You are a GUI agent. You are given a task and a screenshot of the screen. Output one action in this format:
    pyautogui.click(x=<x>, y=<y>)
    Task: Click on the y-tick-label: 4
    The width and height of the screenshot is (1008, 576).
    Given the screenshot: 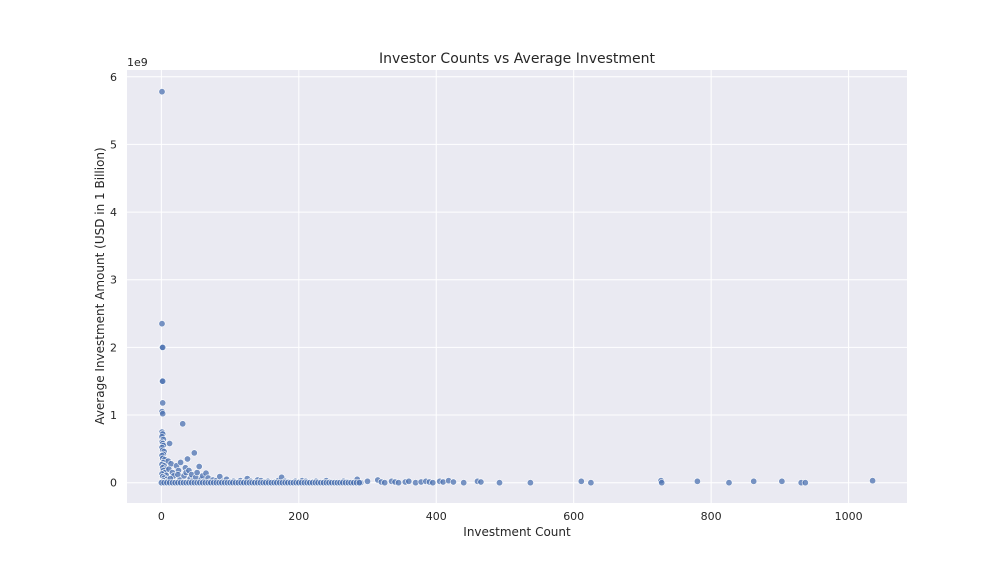 What is the action you would take?
    pyautogui.click(x=113, y=212)
    